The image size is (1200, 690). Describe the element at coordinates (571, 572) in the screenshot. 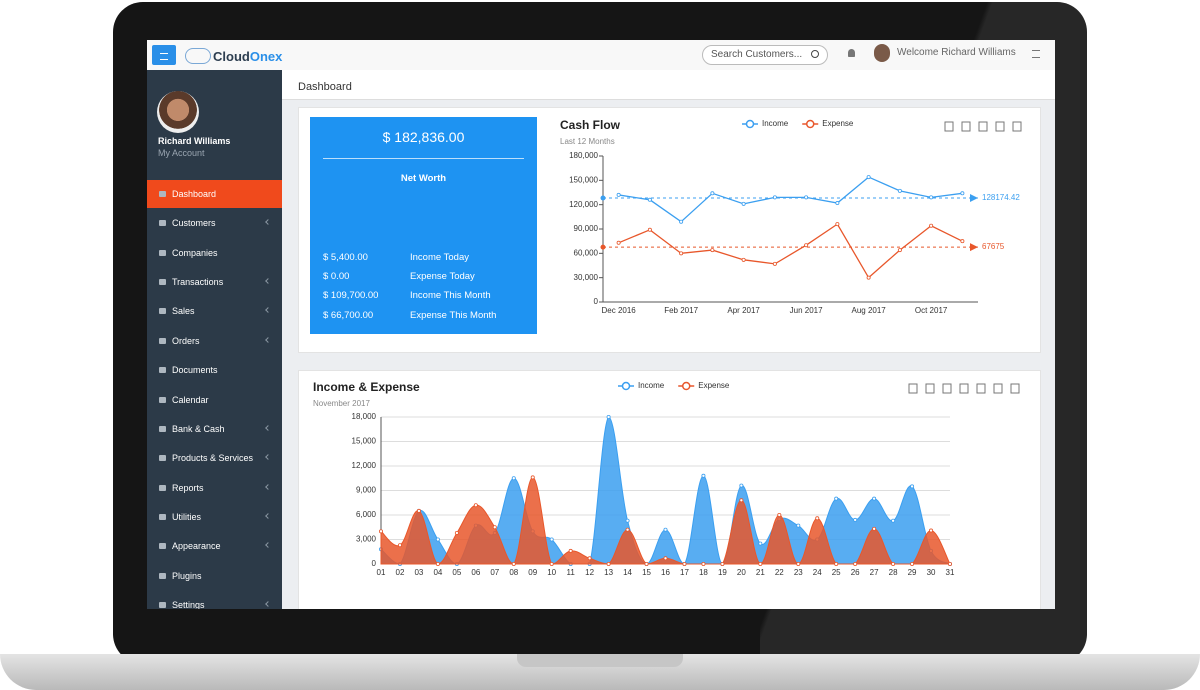

I see `x-tick-label: 11` at that location.